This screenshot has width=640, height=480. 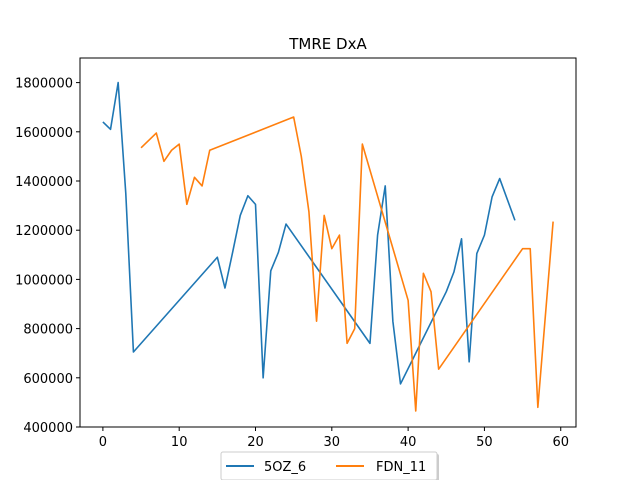 I want to click on x-tick-label: 10, so click(x=179, y=442).